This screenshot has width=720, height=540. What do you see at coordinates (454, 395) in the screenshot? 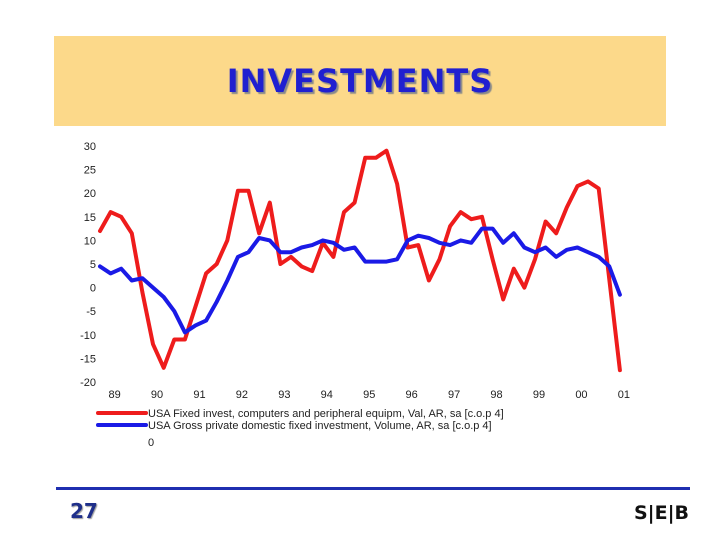
I see `x-tick-label: 97` at bounding box center [454, 395].